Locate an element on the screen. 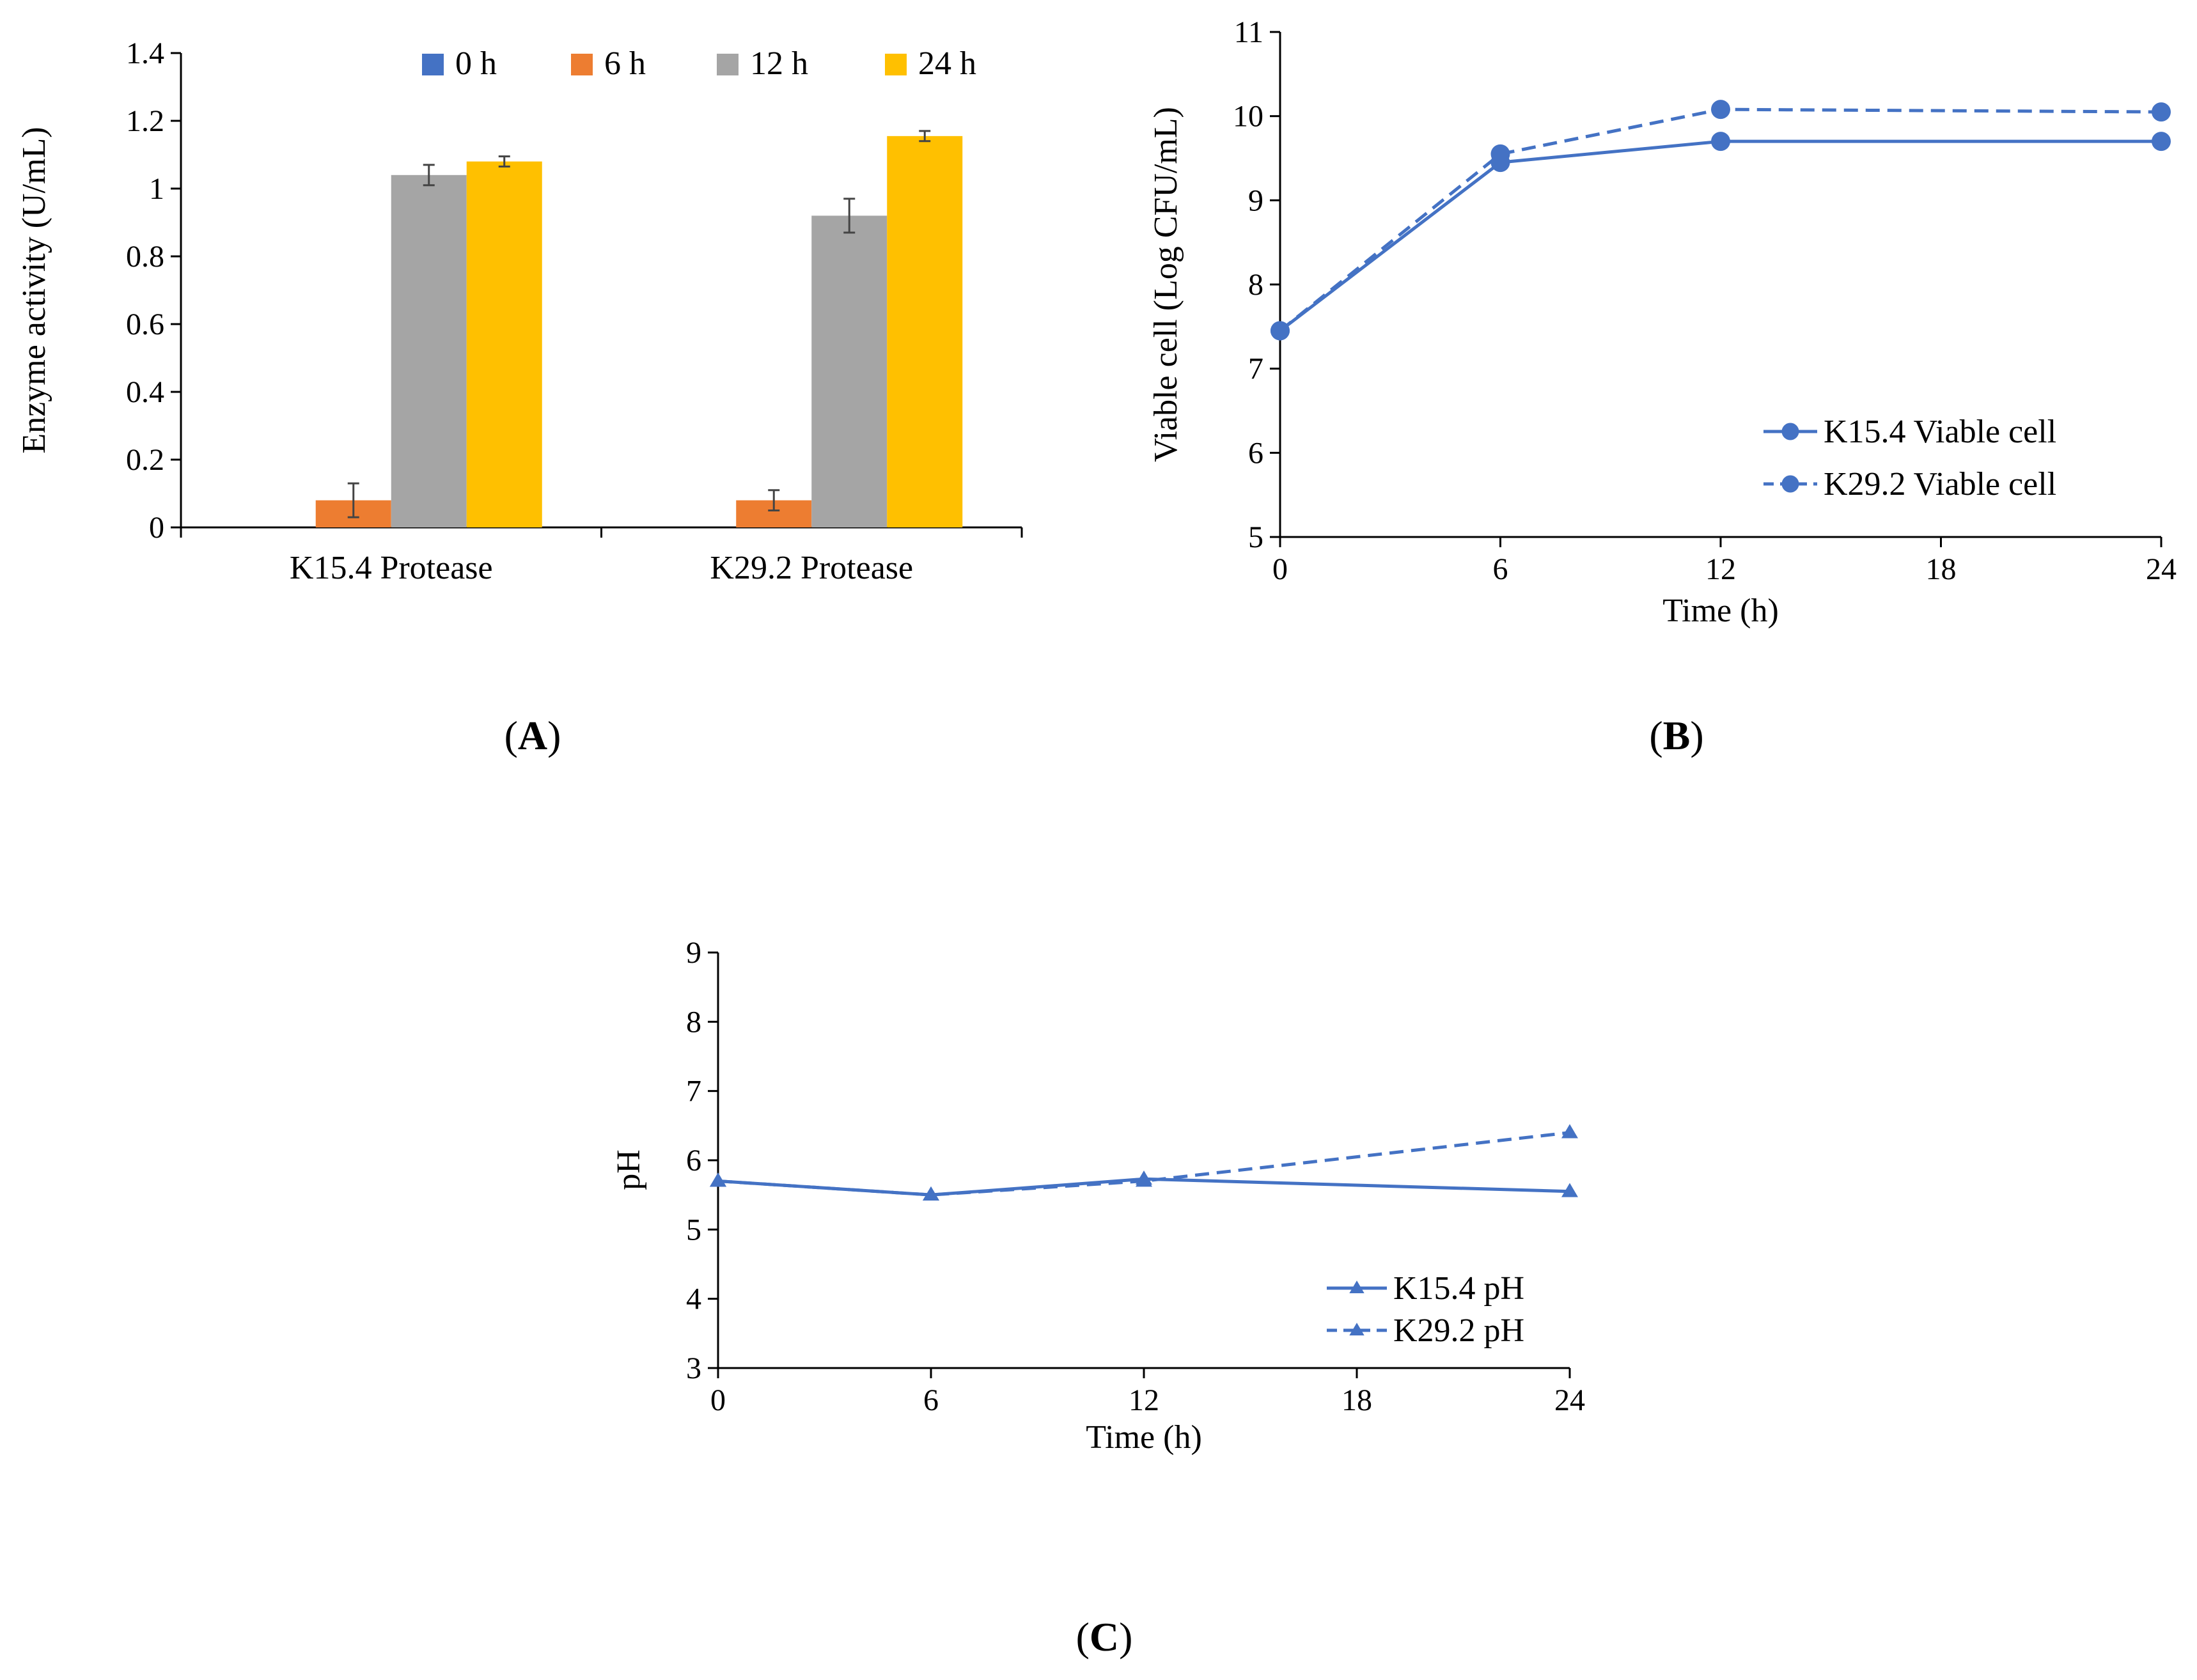 The image size is (2197, 1680). panel-b-x-tick-label: 6 is located at coordinates (1500, 569).